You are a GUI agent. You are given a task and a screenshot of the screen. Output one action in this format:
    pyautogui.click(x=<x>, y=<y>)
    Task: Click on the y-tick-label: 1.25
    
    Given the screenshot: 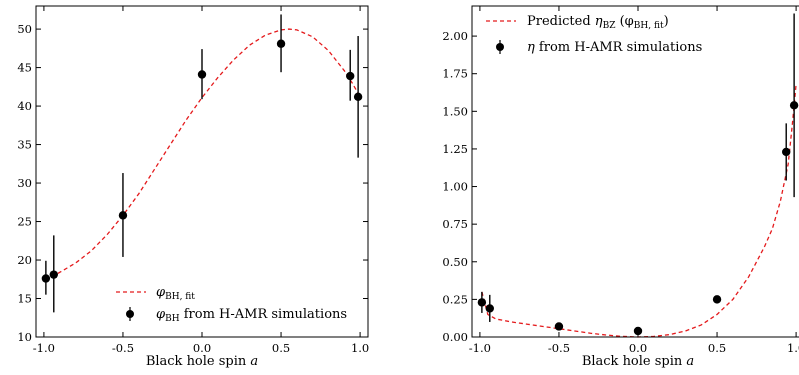 What is the action you would take?
    pyautogui.click(x=455, y=149)
    